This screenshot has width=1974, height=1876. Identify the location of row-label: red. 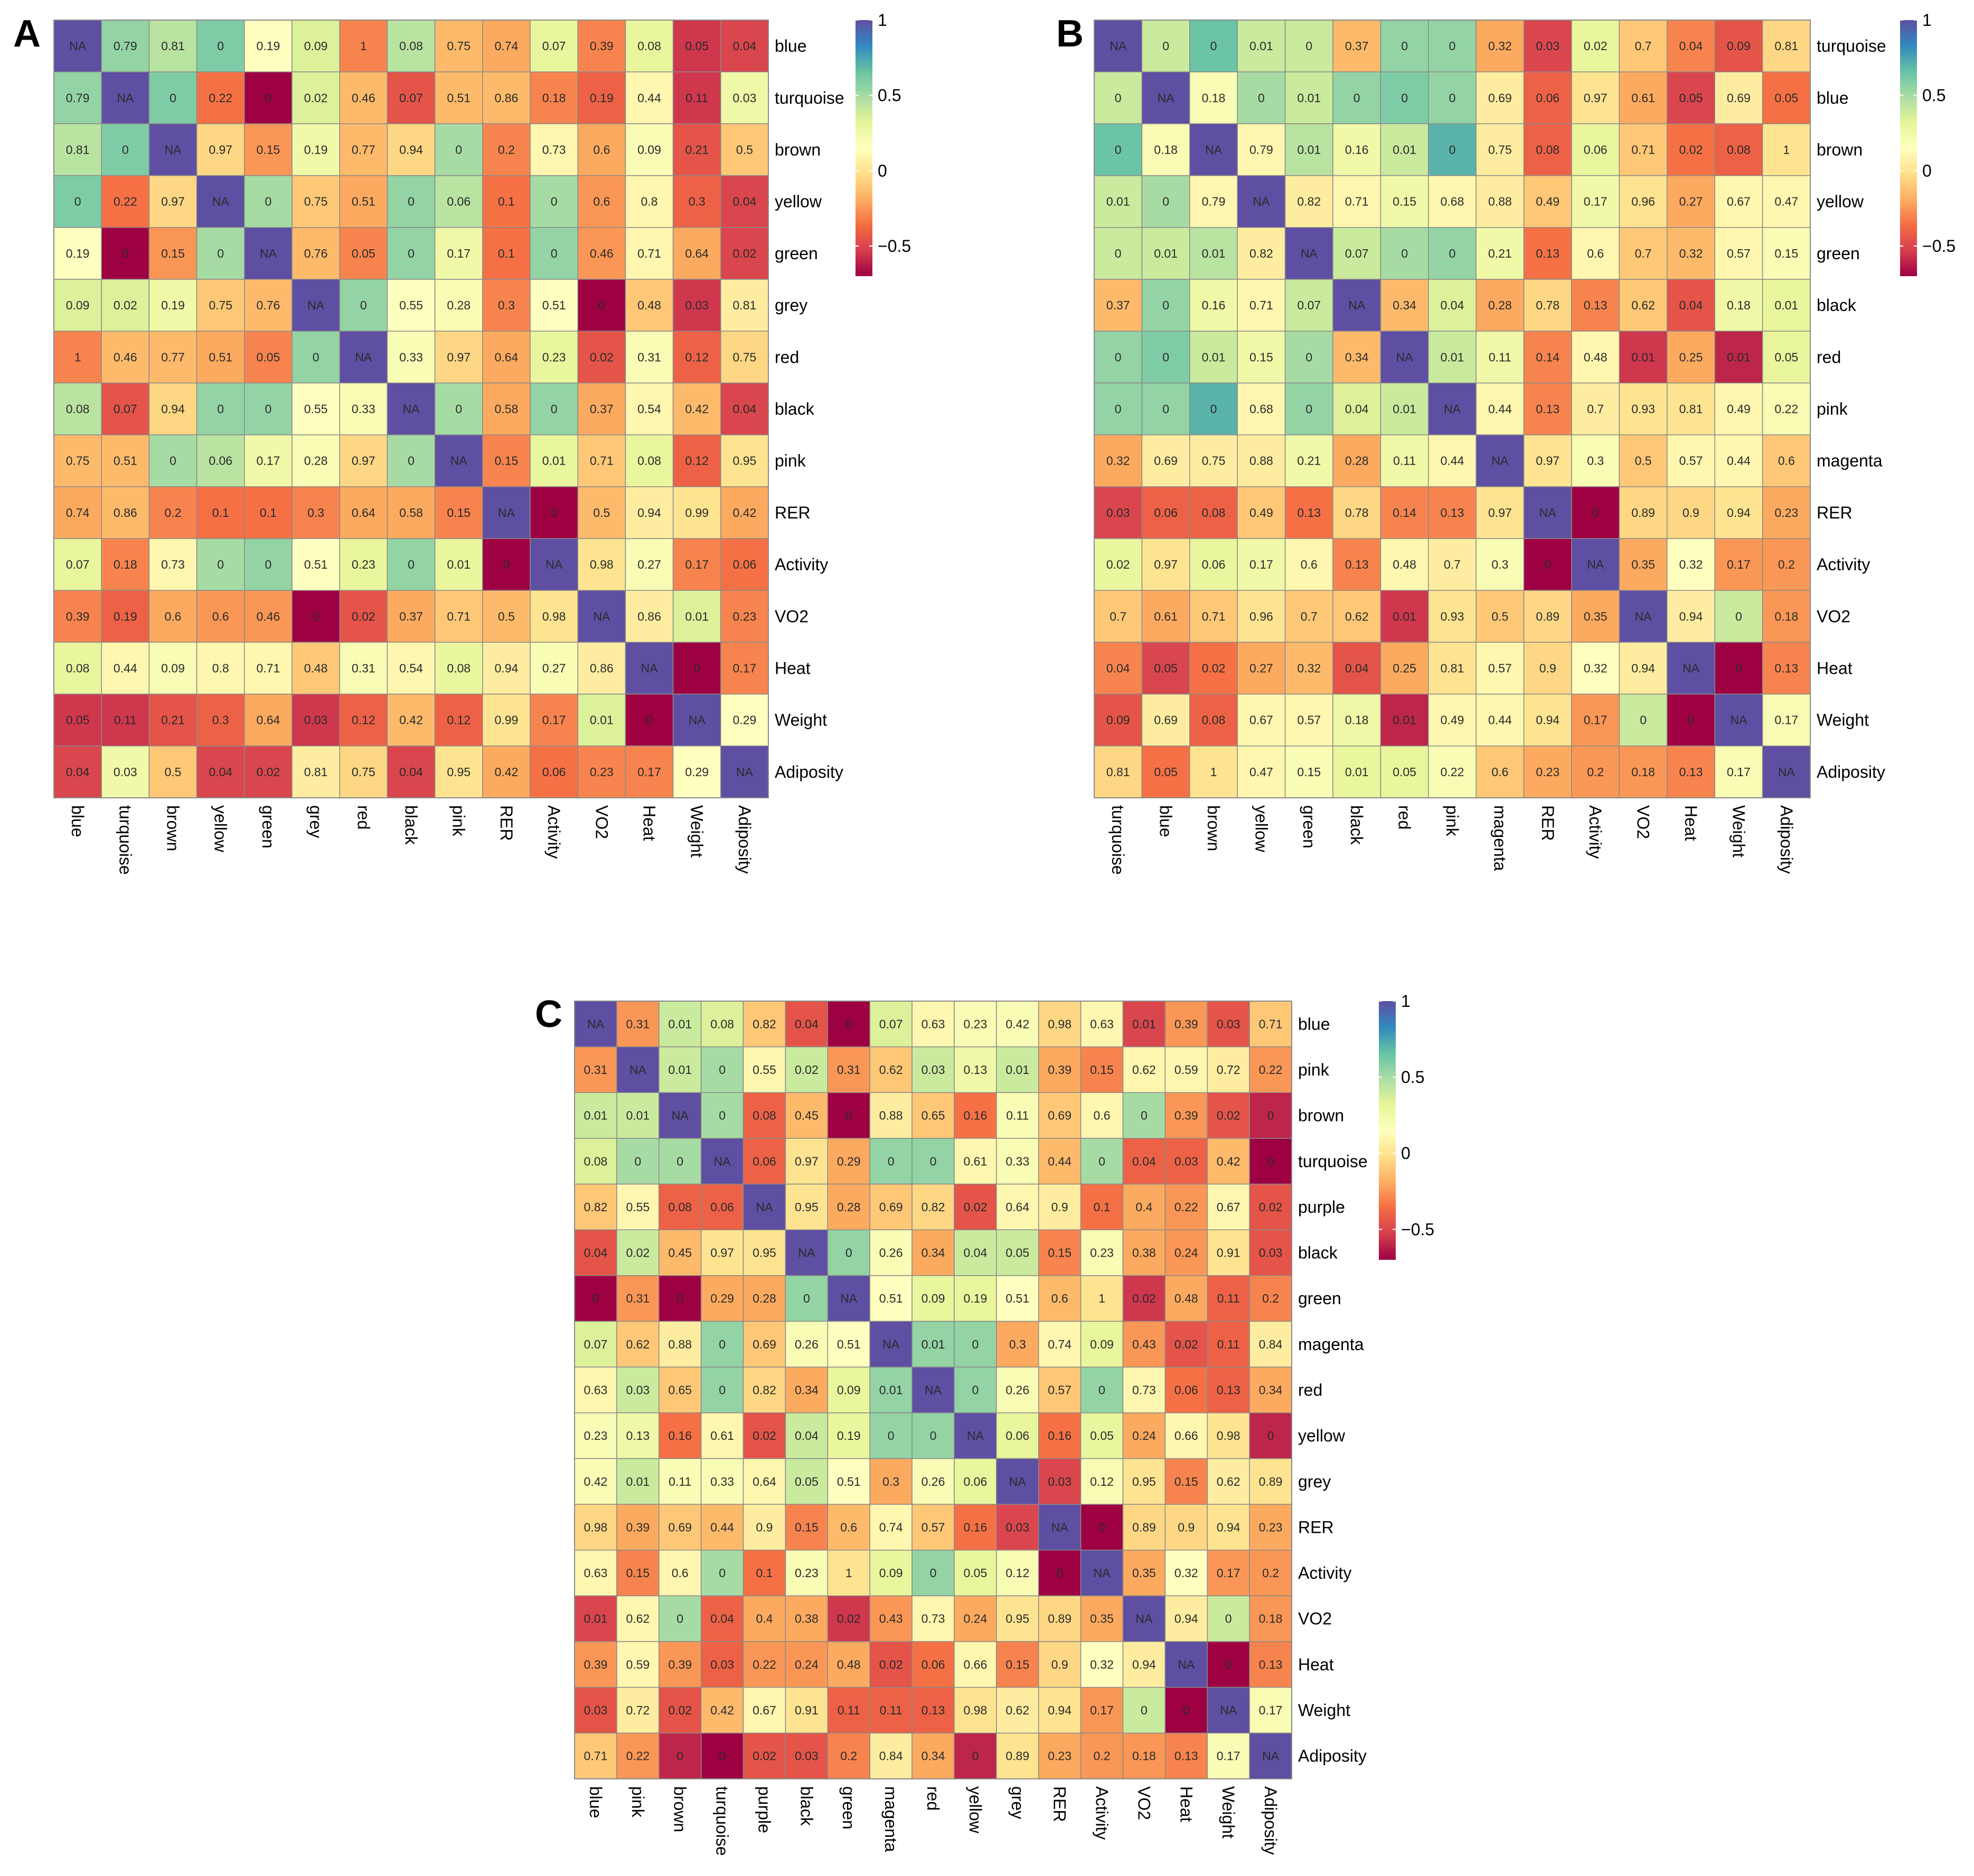
(1310, 1390).